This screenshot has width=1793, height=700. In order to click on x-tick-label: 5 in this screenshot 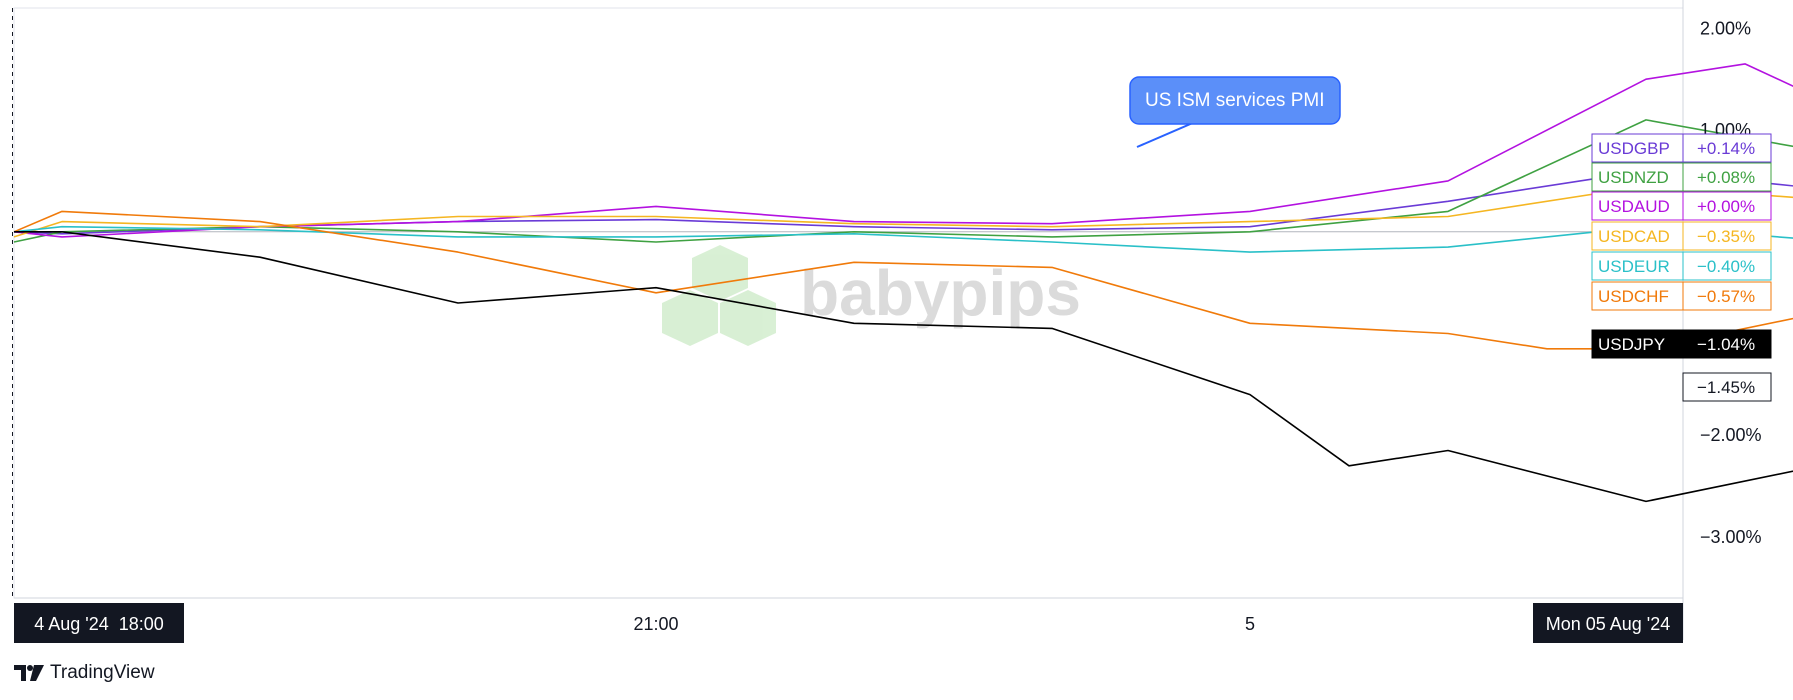, I will do `click(1250, 624)`.